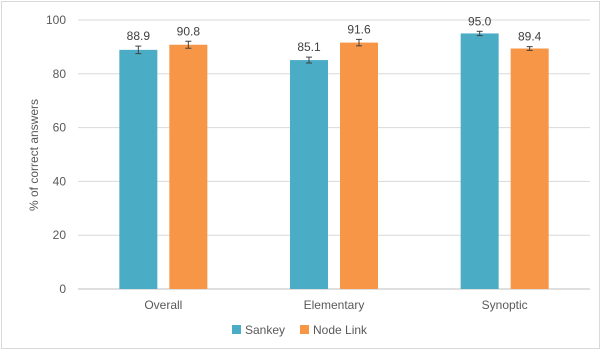 The width and height of the screenshot is (603, 352). Describe the element at coordinates (189, 31) in the screenshot. I see `data-label: 90.8` at that location.